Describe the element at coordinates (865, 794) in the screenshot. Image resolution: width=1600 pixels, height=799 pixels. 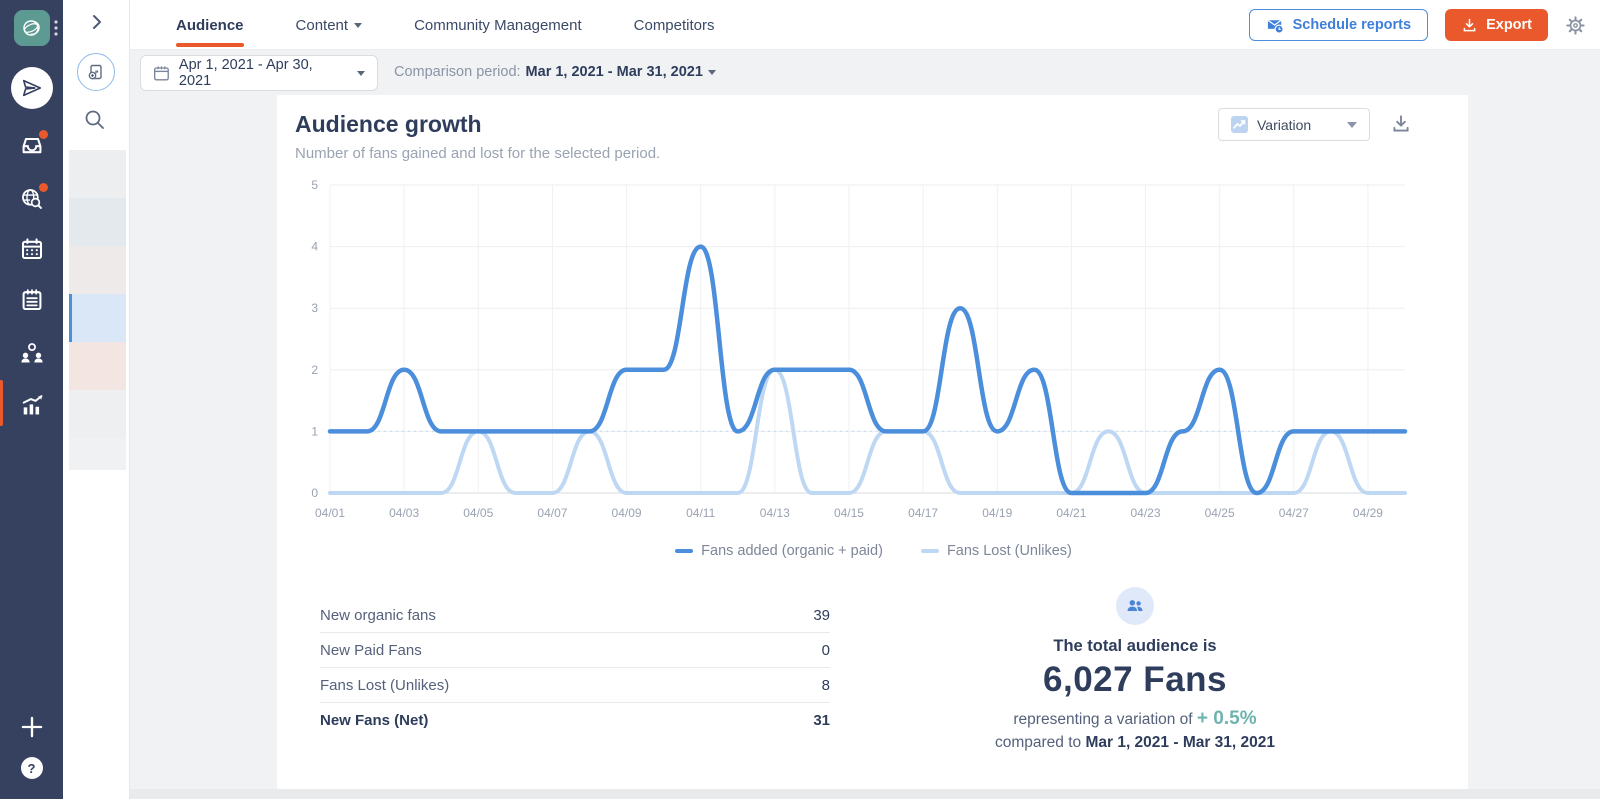
I see `bottom-scroll-strip` at that location.